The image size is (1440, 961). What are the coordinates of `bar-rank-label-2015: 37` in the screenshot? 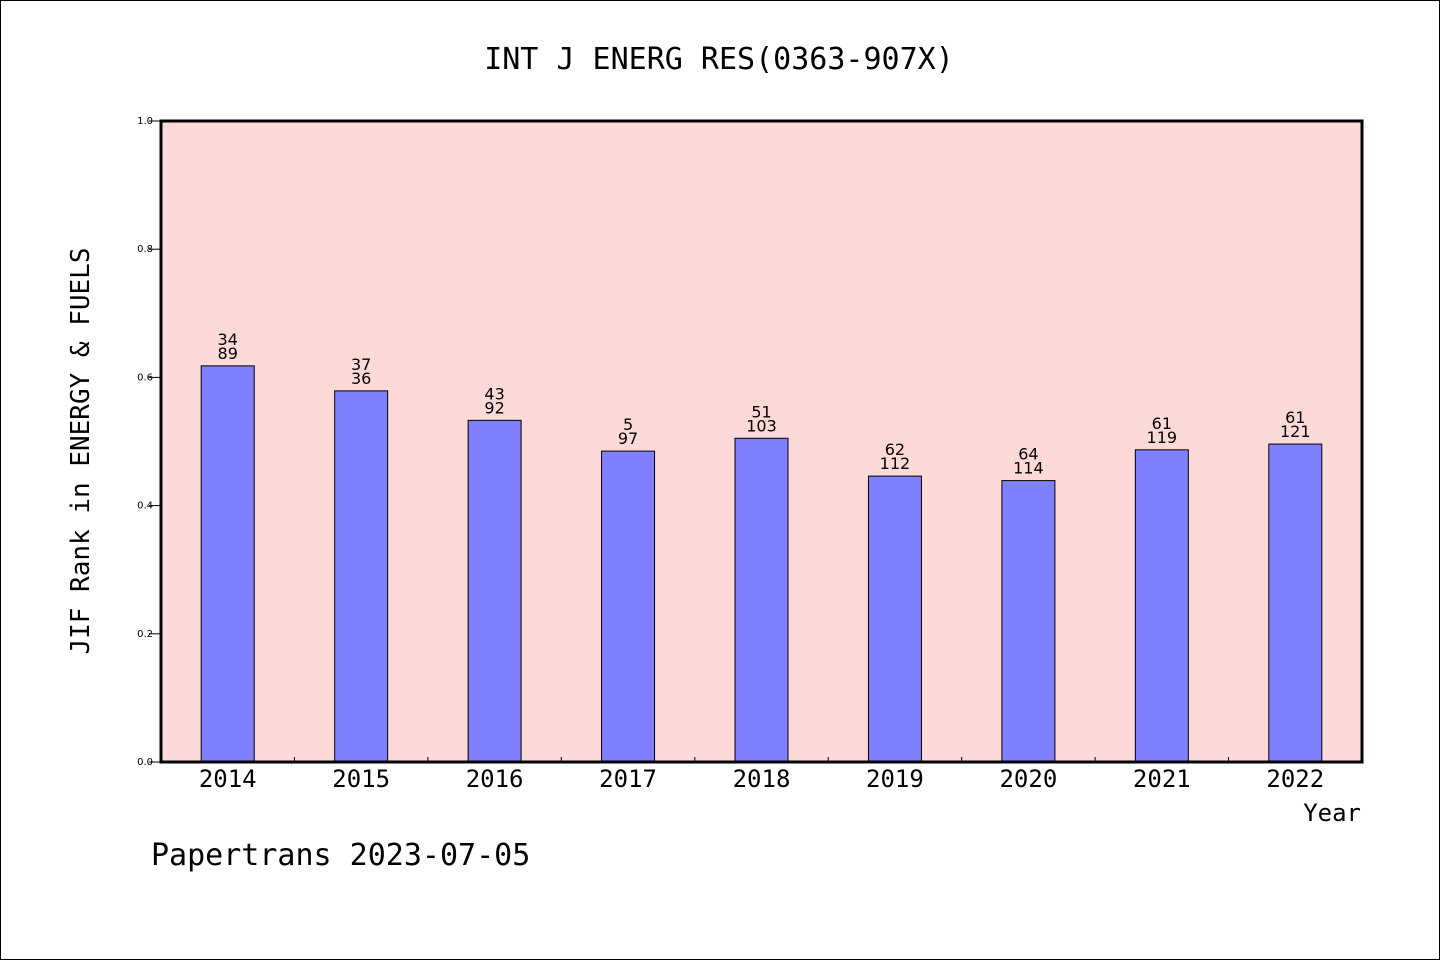 It's located at (361, 364).